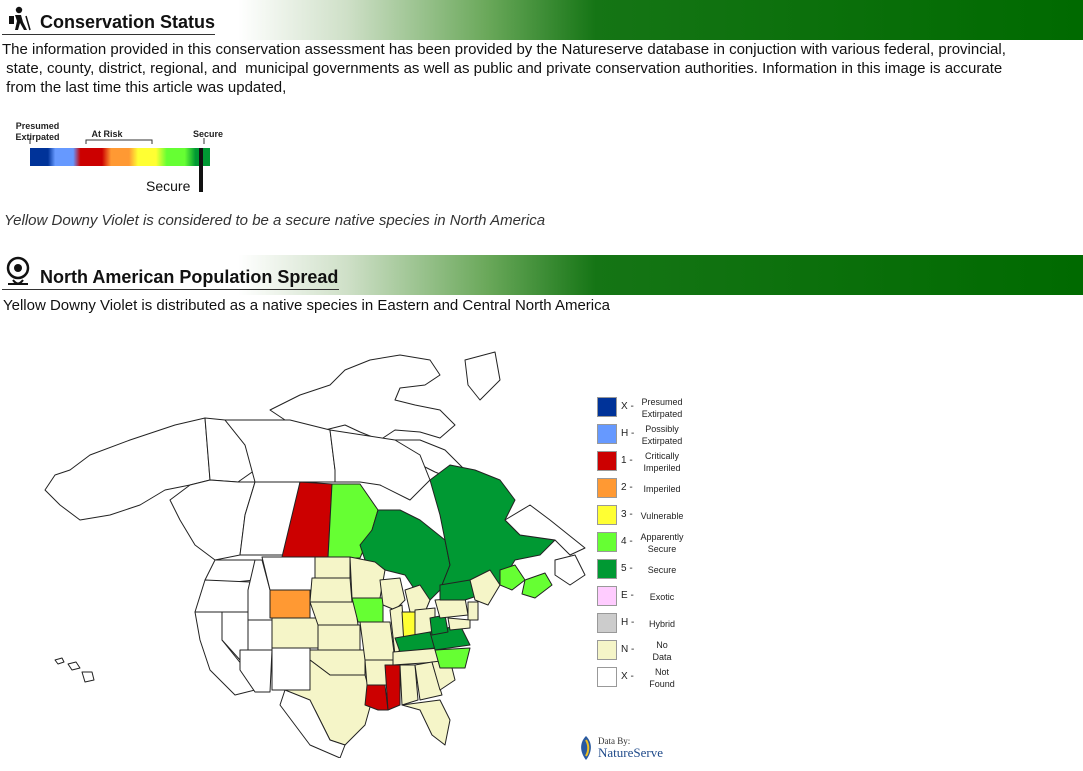 The width and height of the screenshot is (1083, 771). Describe the element at coordinates (662, 516) in the screenshot. I see `legend-label: Vulnerable` at that location.